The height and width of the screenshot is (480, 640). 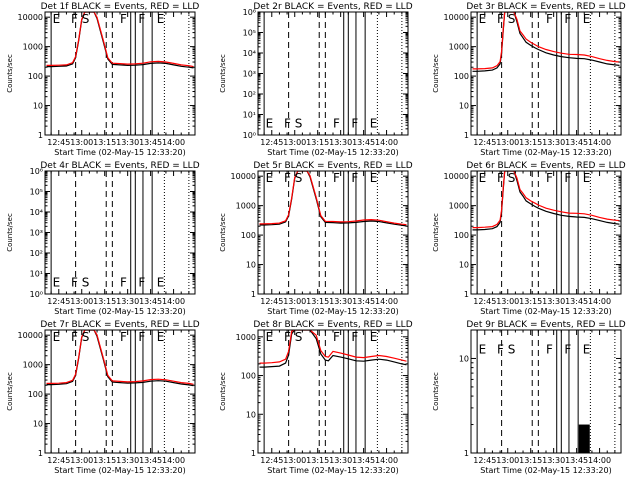 What do you see at coordinates (120, 357) in the screenshot?
I see `lld-series-line` at bounding box center [120, 357].